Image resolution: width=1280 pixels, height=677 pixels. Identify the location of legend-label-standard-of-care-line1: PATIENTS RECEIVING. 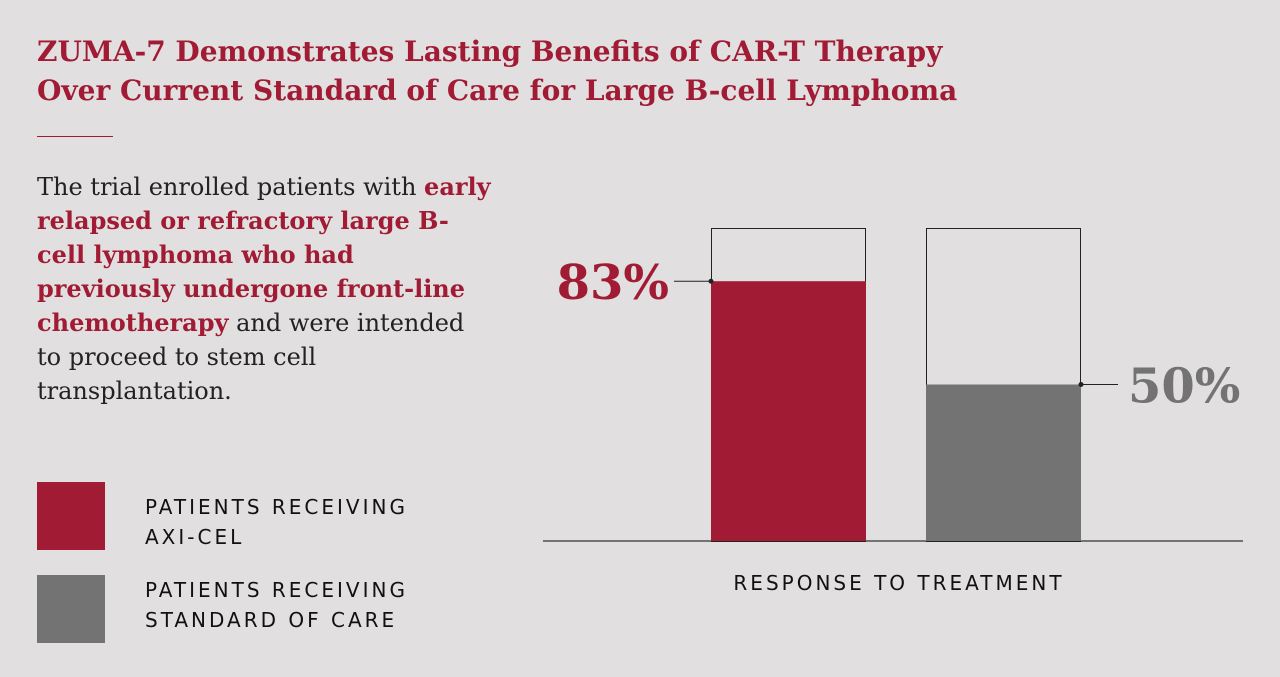
(276, 590).